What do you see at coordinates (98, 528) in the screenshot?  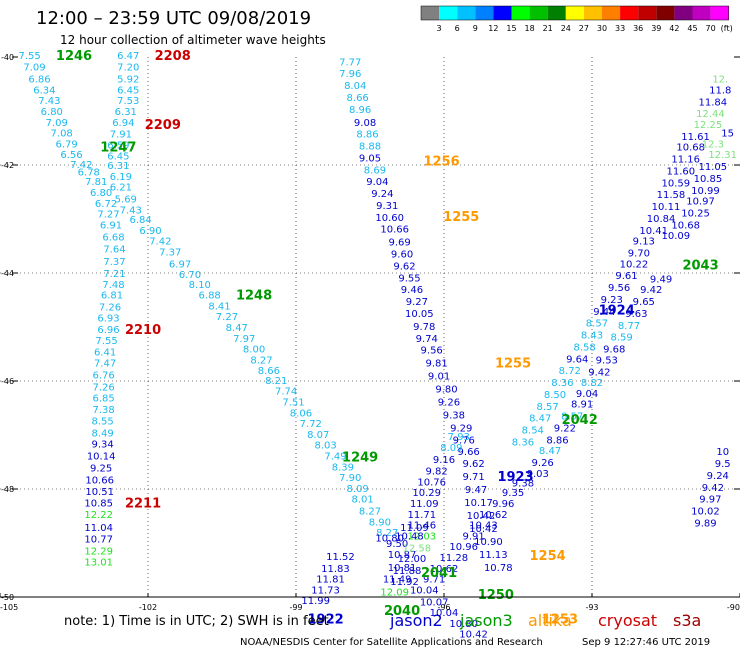 I see `wave-height-value: 11.04` at bounding box center [98, 528].